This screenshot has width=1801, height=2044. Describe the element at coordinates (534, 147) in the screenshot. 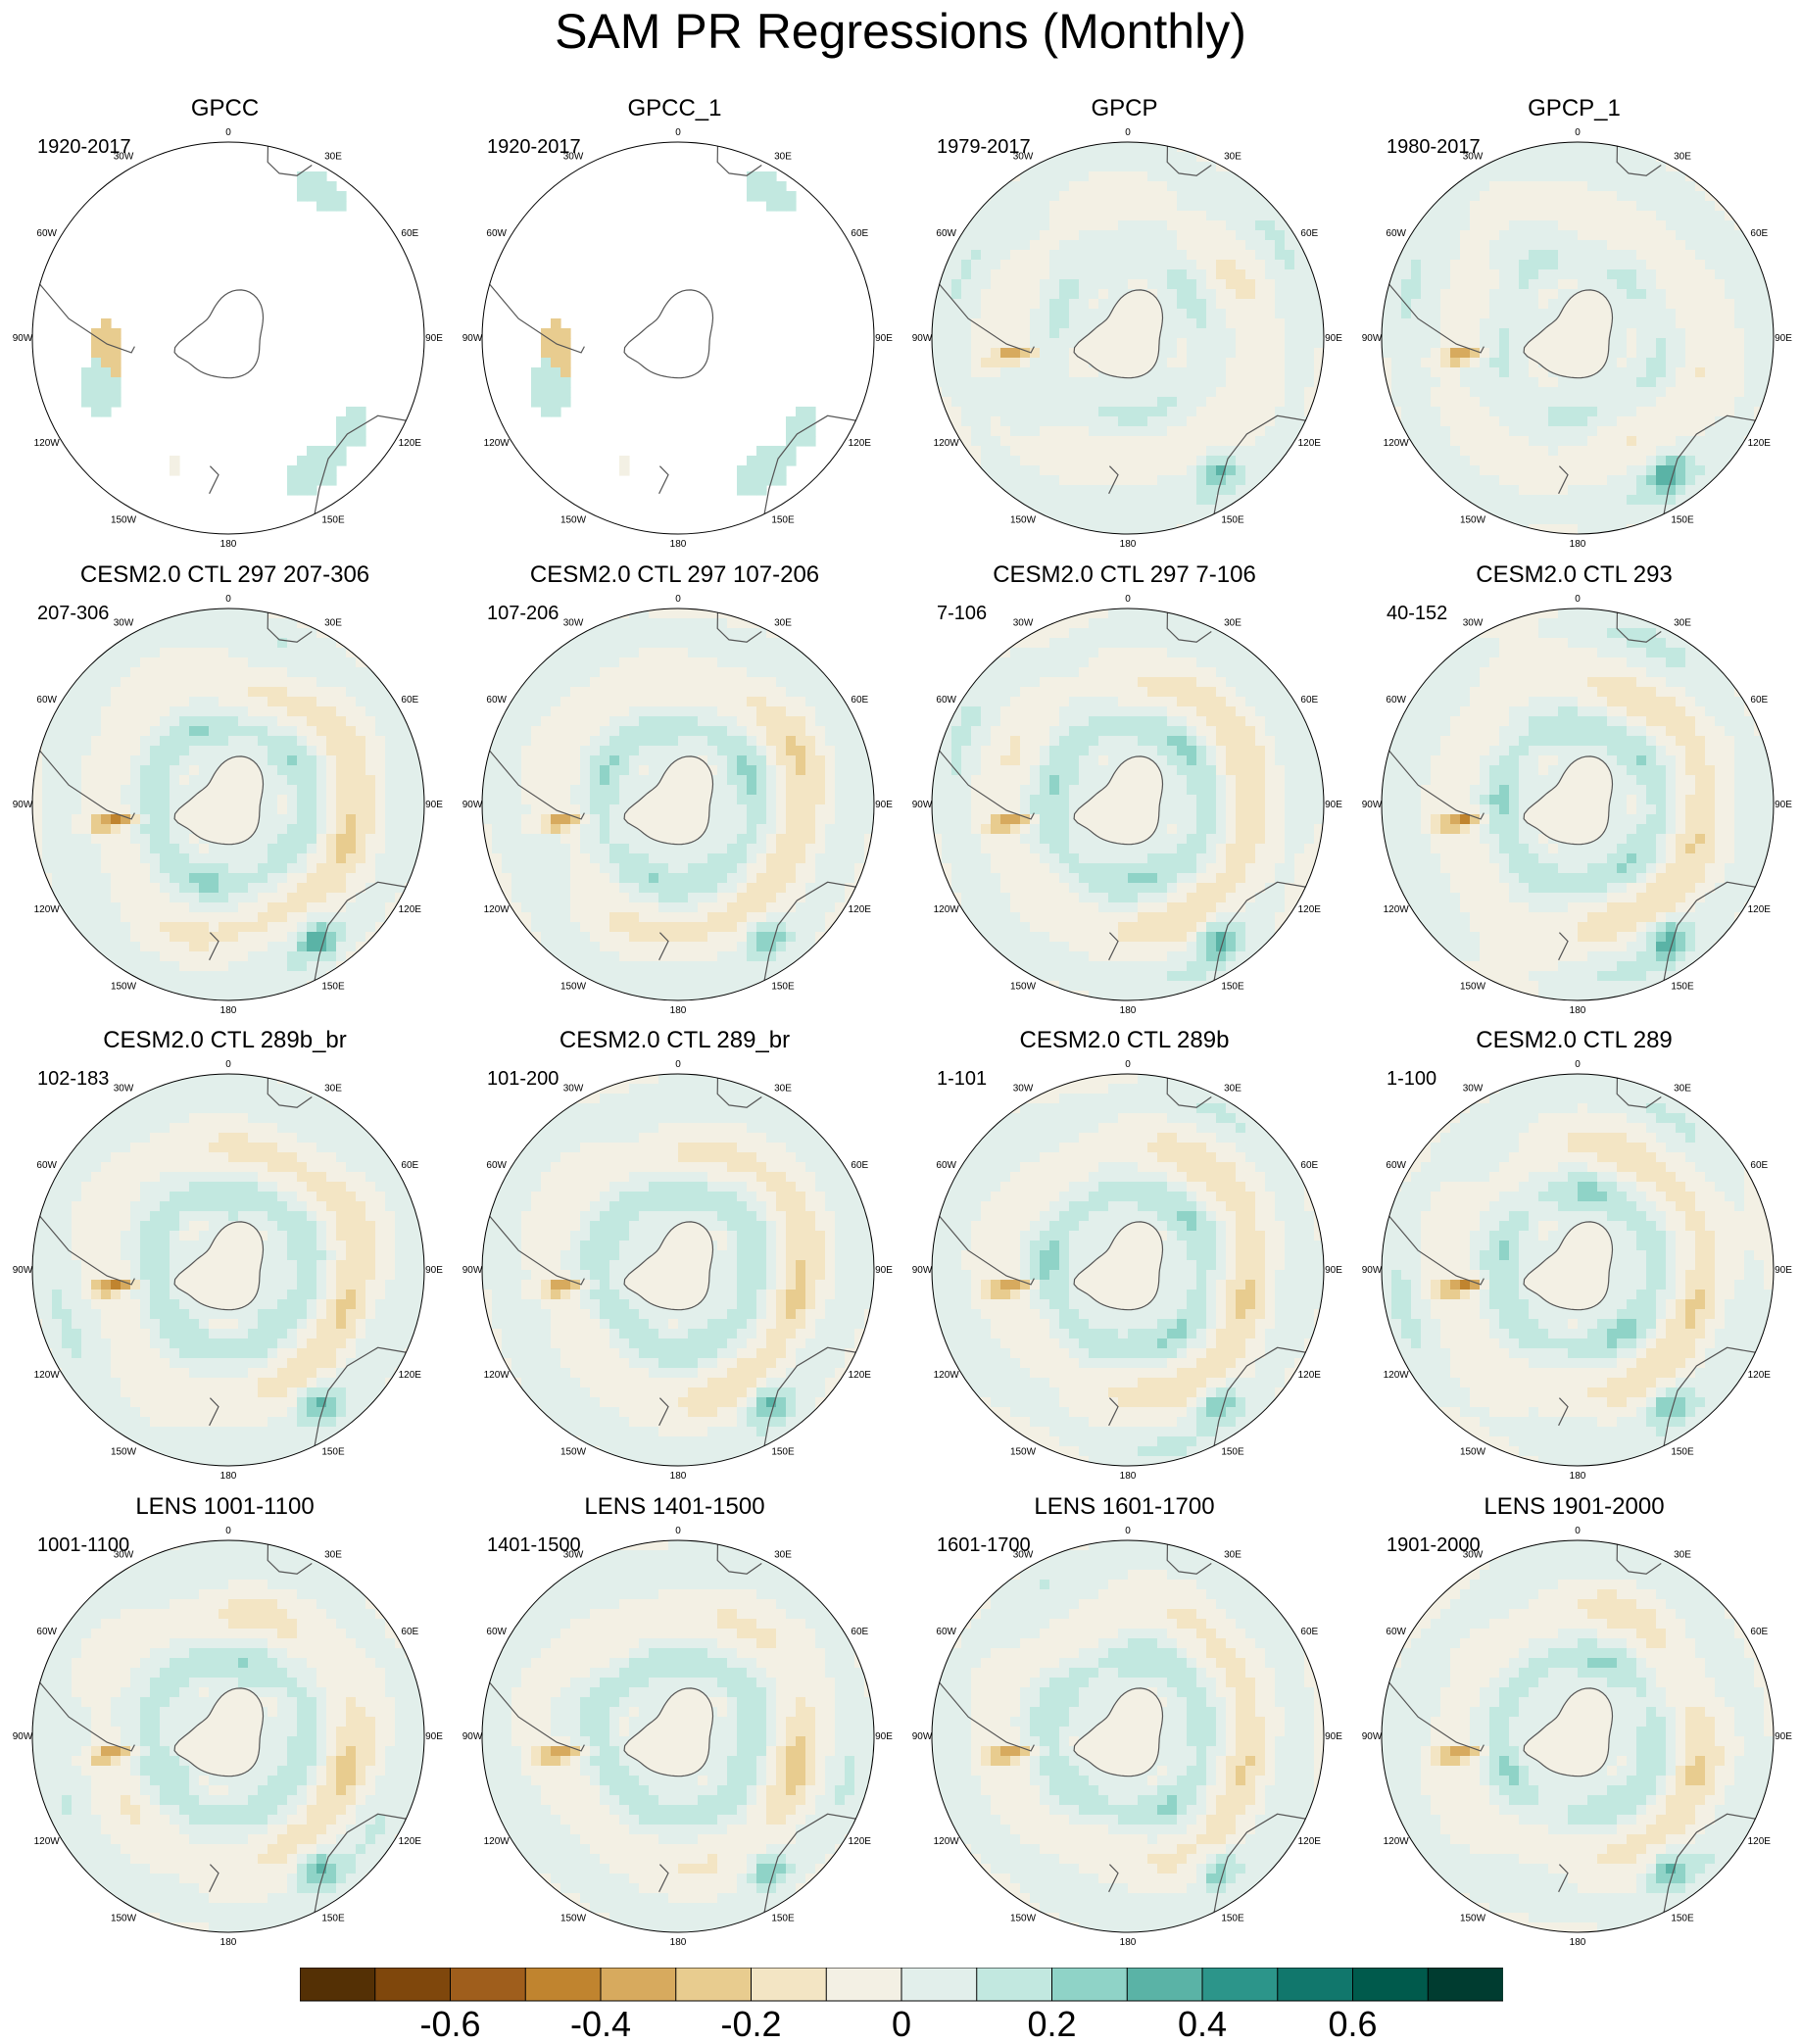

I see `panel-period-label: 1920-2017` at that location.